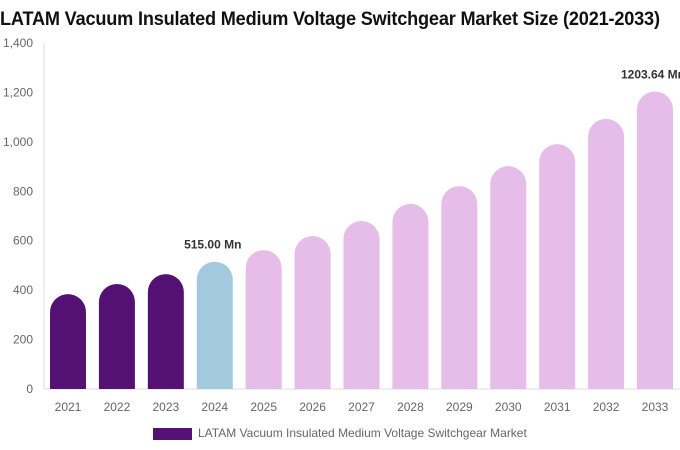 This screenshot has height=450, width=680. What do you see at coordinates (116, 336) in the screenshot?
I see `bar-2022` at bounding box center [116, 336].